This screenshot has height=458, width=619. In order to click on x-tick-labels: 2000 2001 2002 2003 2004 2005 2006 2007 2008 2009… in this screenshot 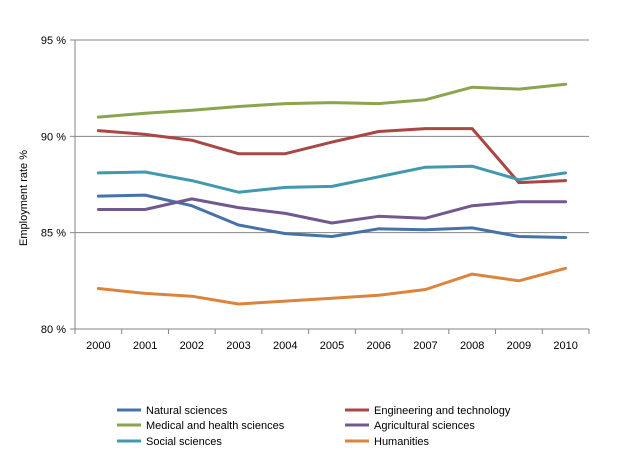, I will do `click(332, 346)`.